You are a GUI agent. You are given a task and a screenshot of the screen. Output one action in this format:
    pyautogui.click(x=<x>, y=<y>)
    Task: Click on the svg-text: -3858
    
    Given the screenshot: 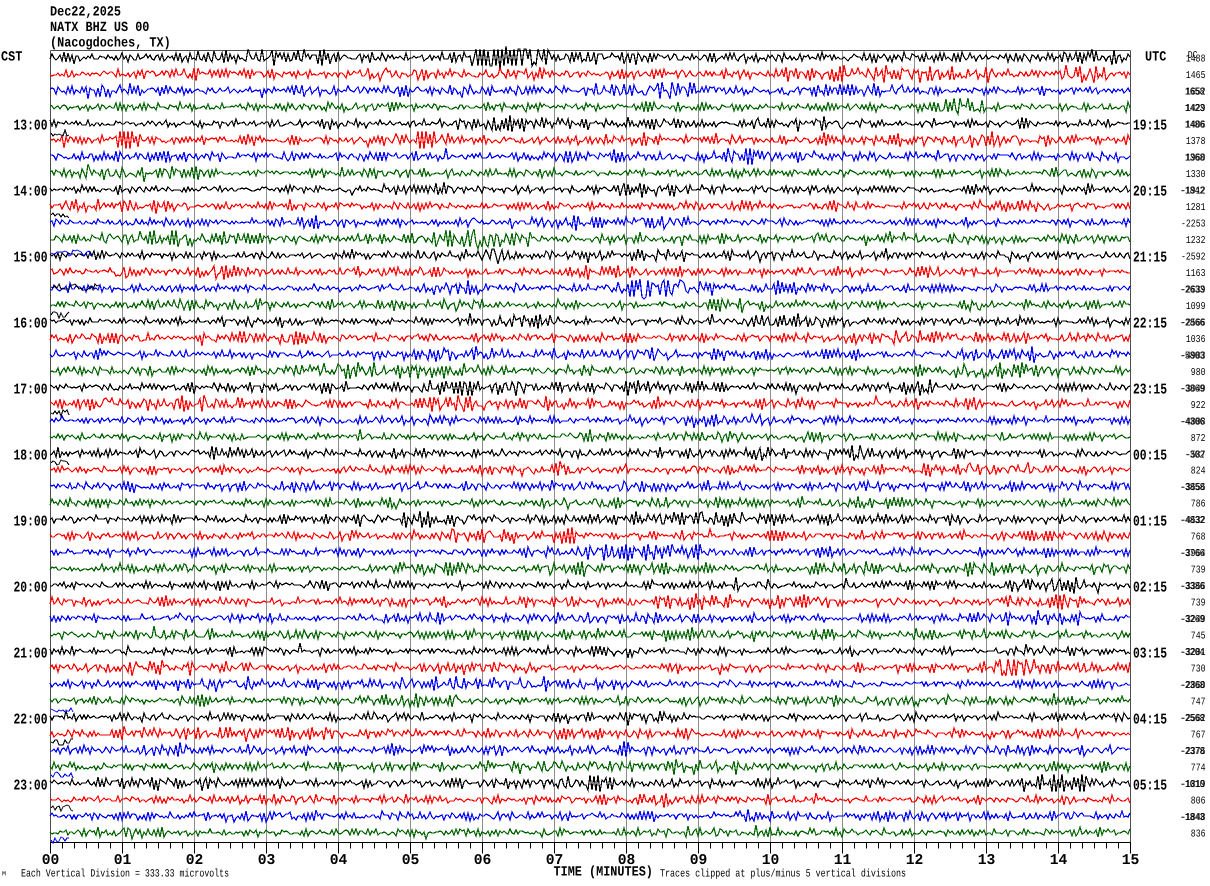 What is the action you would take?
    pyautogui.click(x=1192, y=488)
    